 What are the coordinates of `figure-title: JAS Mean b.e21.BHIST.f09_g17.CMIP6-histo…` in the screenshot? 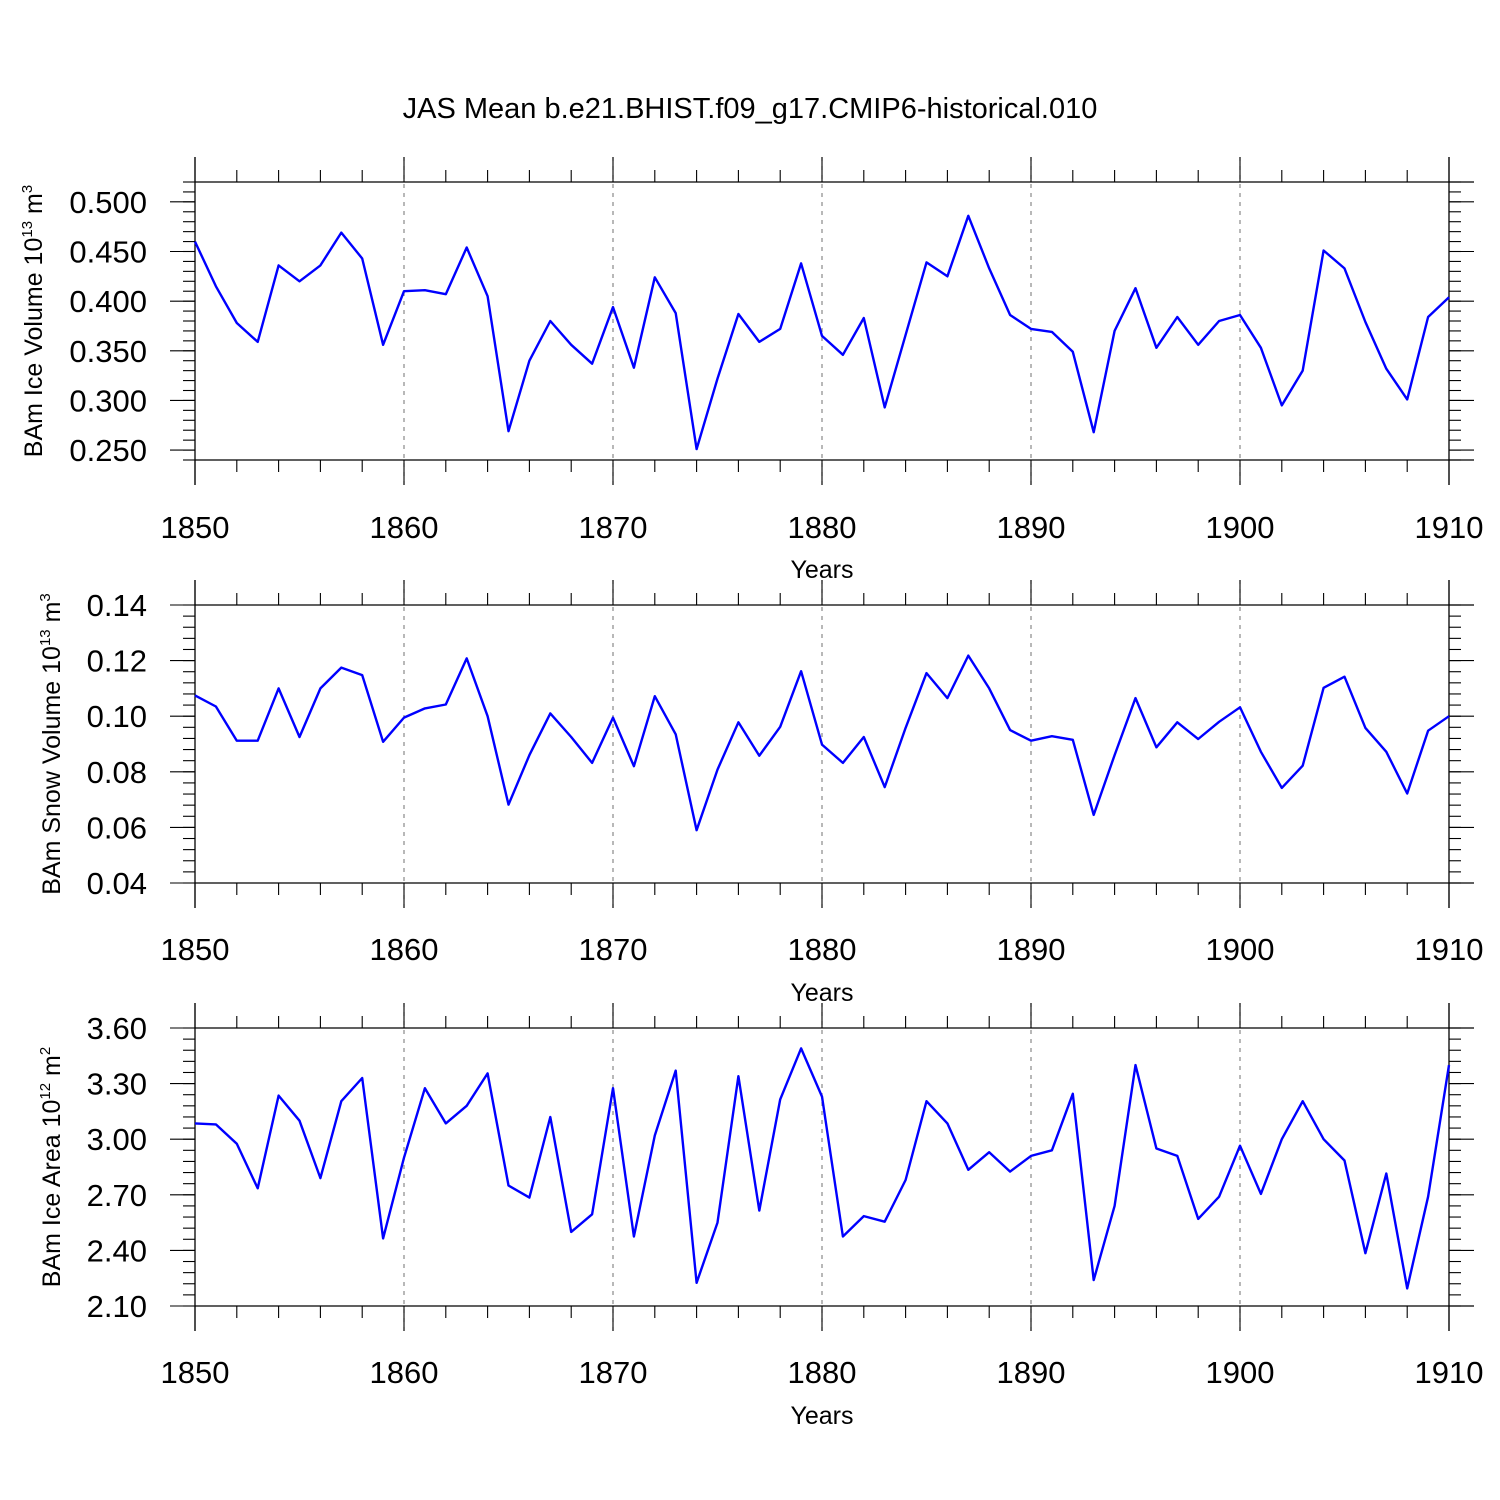 It's located at (750, 109).